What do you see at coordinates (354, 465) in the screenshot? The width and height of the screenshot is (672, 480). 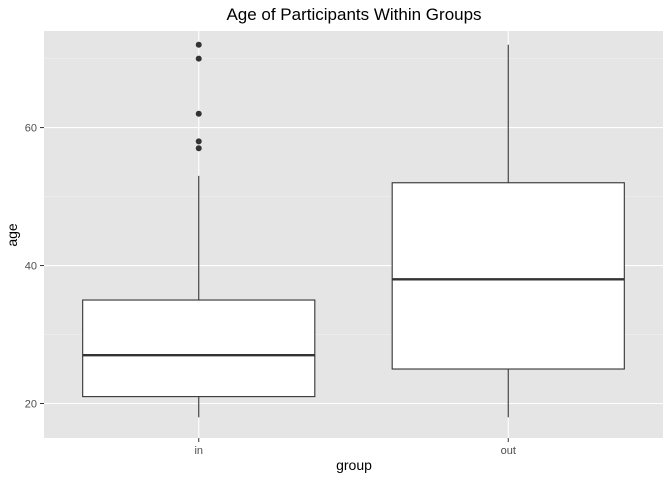 I see `x-axis-title: group` at bounding box center [354, 465].